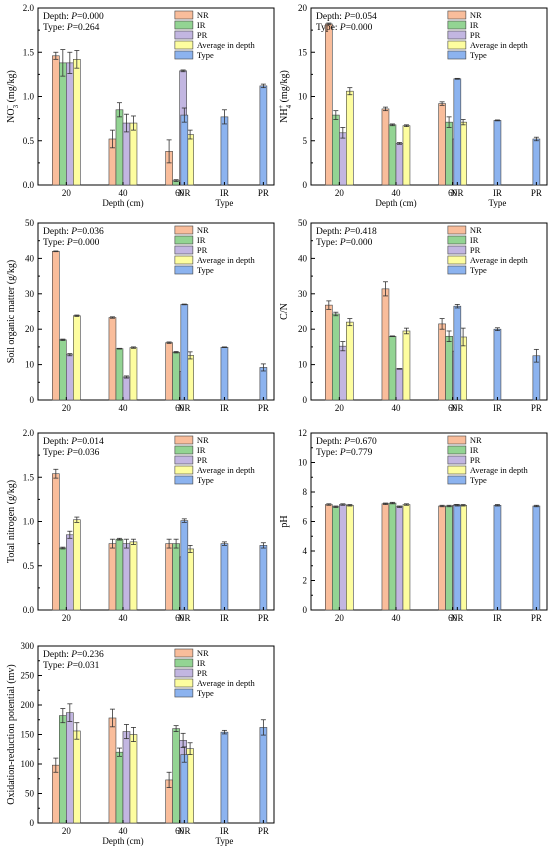 The image size is (550, 852). Describe the element at coordinates (305, 141) in the screenshot. I see `y-tick-label: 5` at that location.